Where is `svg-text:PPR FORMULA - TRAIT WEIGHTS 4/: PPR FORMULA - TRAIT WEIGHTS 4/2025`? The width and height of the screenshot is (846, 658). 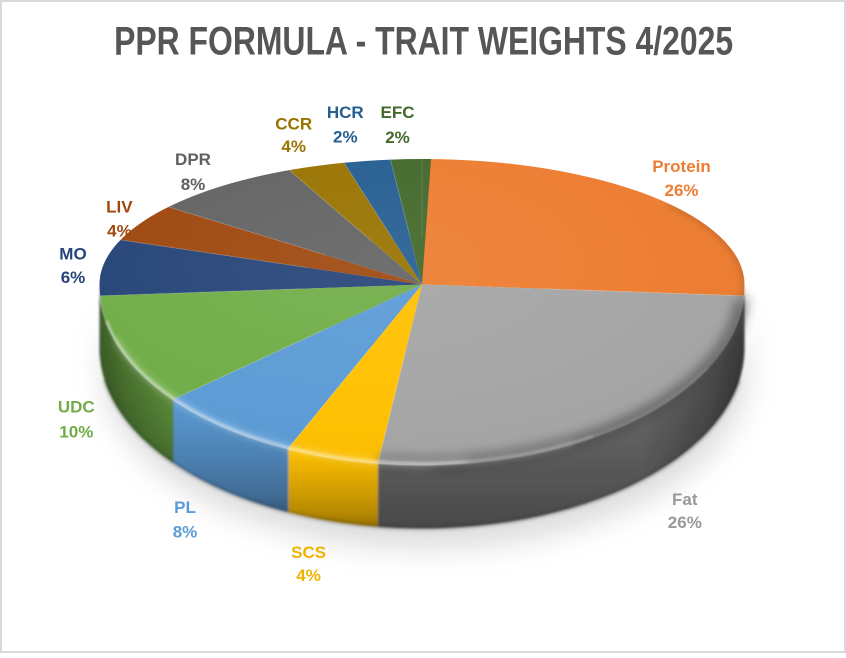 svg-text:PPR FORMULA - TRAIT WEIGHTS 4/: PPR FORMULA - TRAIT WEIGHTS 4/2025 is located at coordinates (423, 42).